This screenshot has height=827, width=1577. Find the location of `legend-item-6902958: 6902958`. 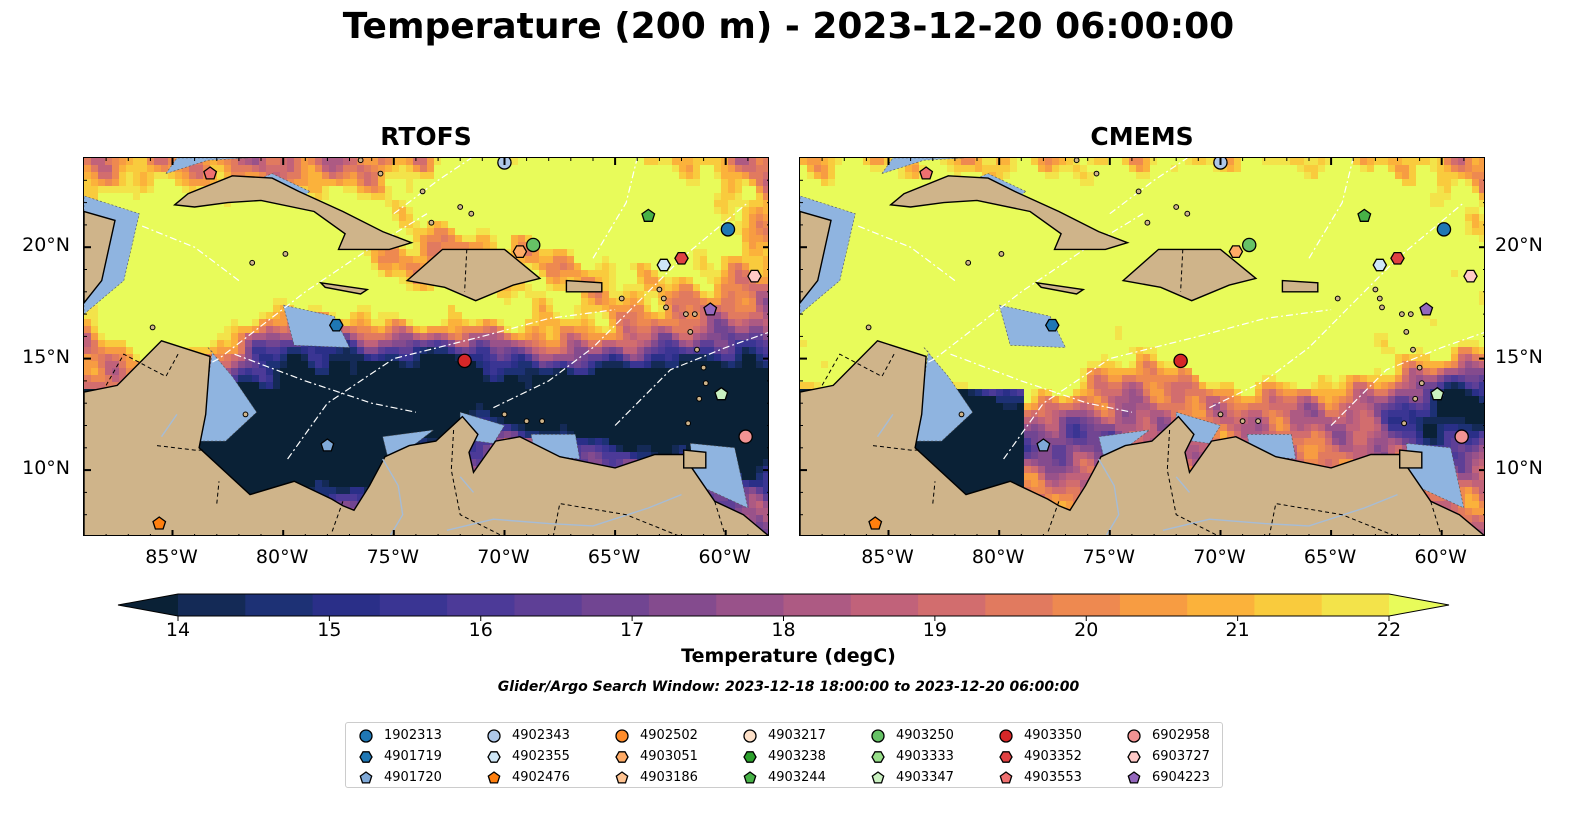

legend-item-6902958: 6902958 is located at coordinates (1168, 735).